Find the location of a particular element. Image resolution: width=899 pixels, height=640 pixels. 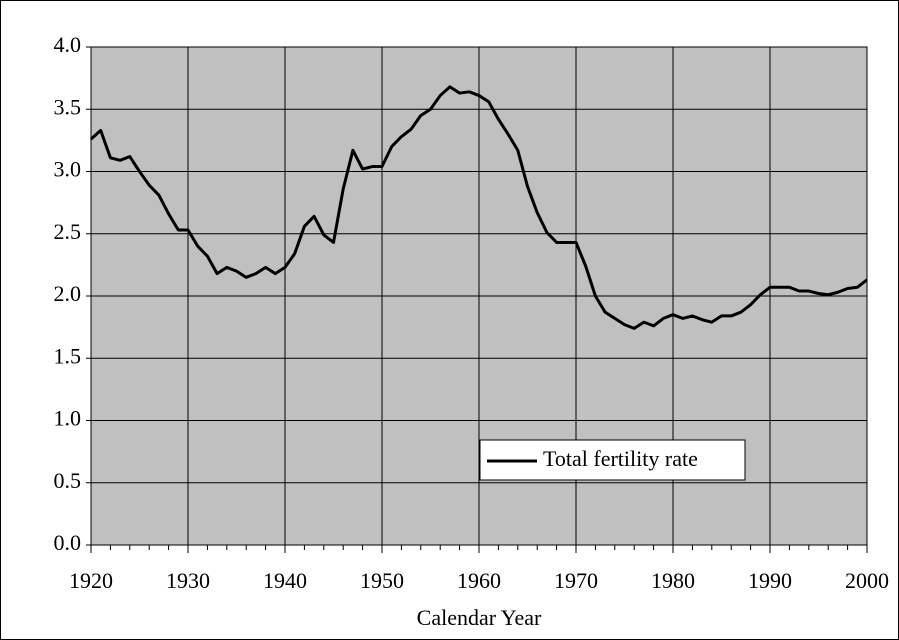

x-tick-label: 1950 is located at coordinates (382, 580).